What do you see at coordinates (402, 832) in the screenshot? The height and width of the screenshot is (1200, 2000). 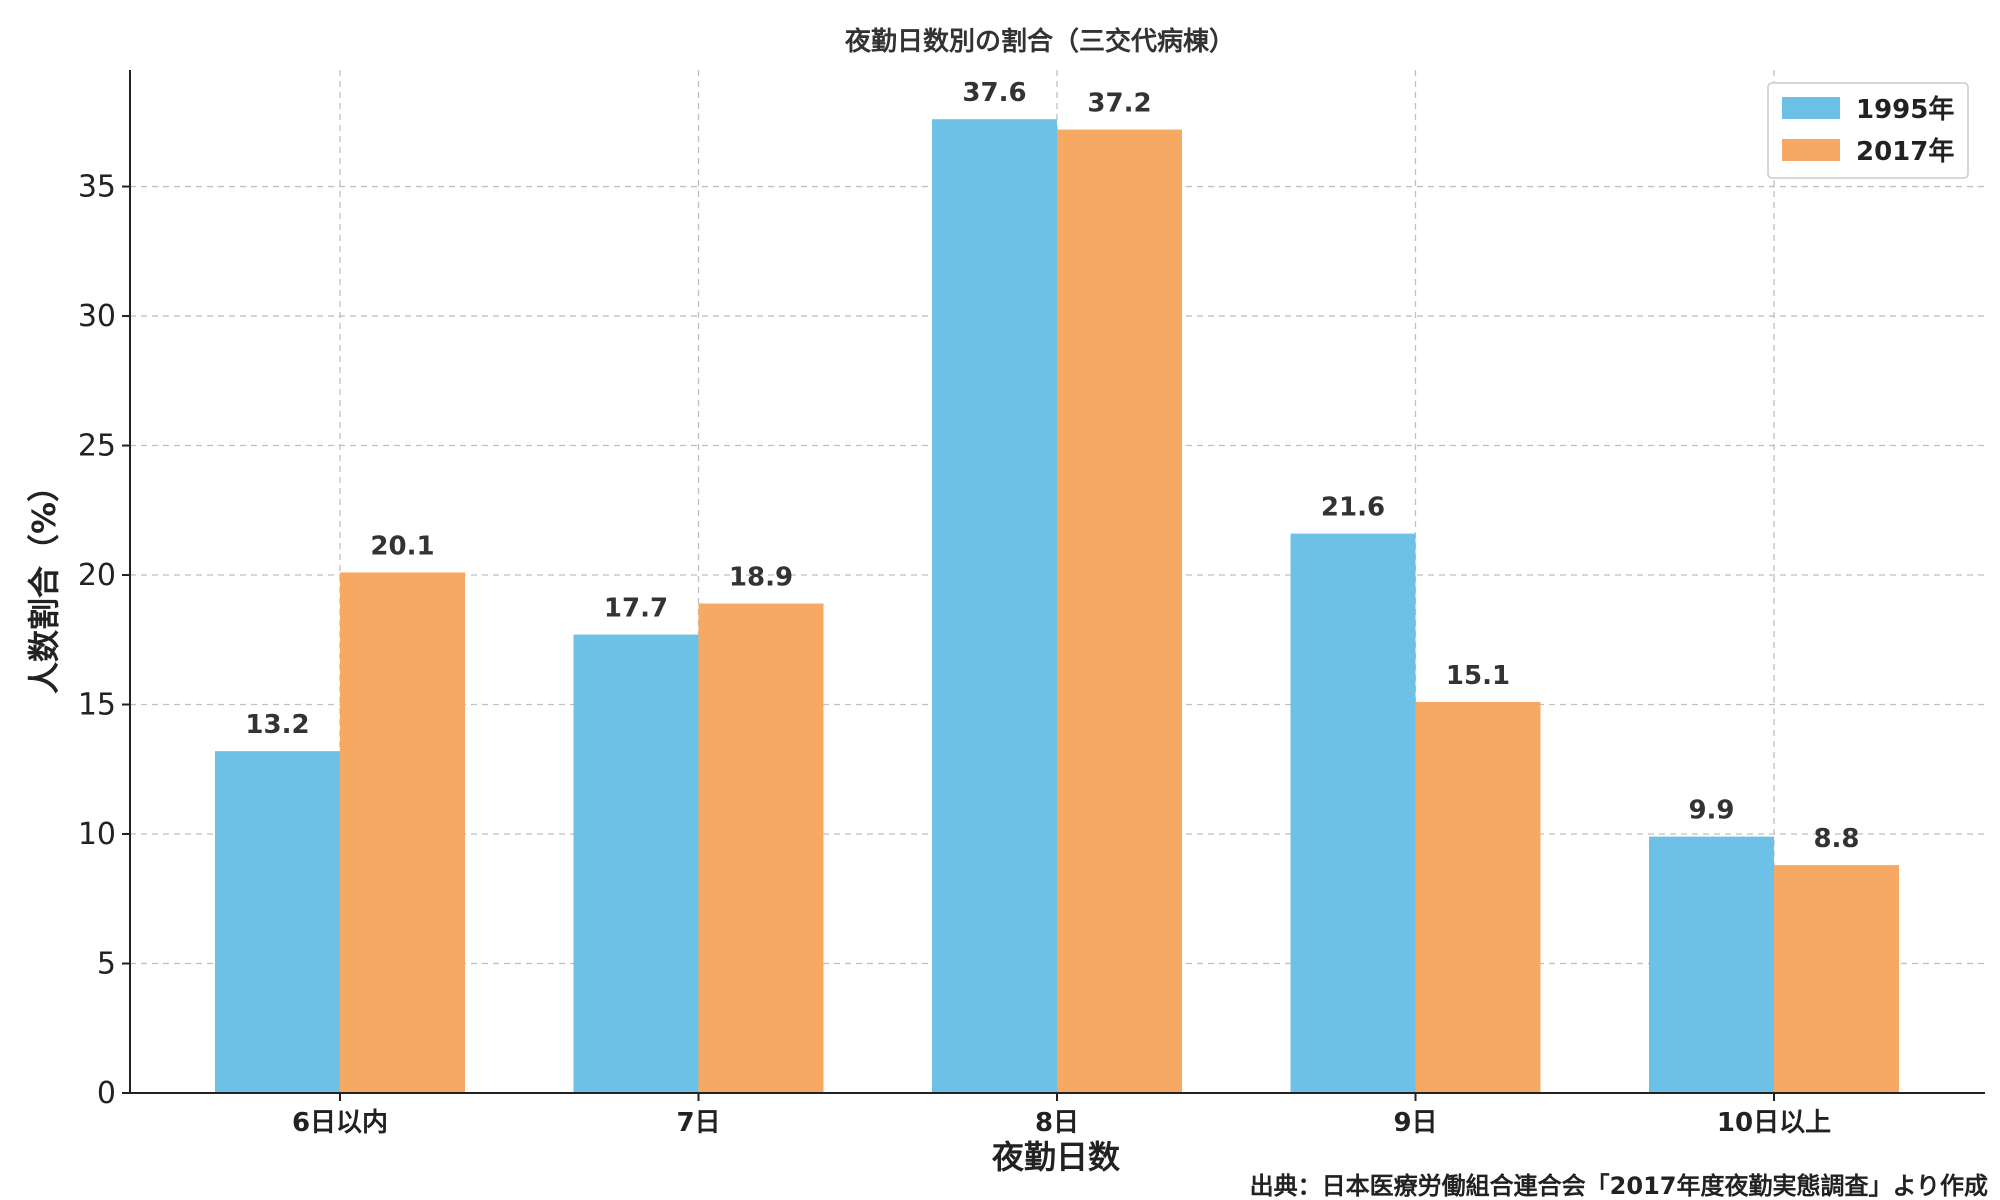 I see `bar-2017年-6日以内` at bounding box center [402, 832].